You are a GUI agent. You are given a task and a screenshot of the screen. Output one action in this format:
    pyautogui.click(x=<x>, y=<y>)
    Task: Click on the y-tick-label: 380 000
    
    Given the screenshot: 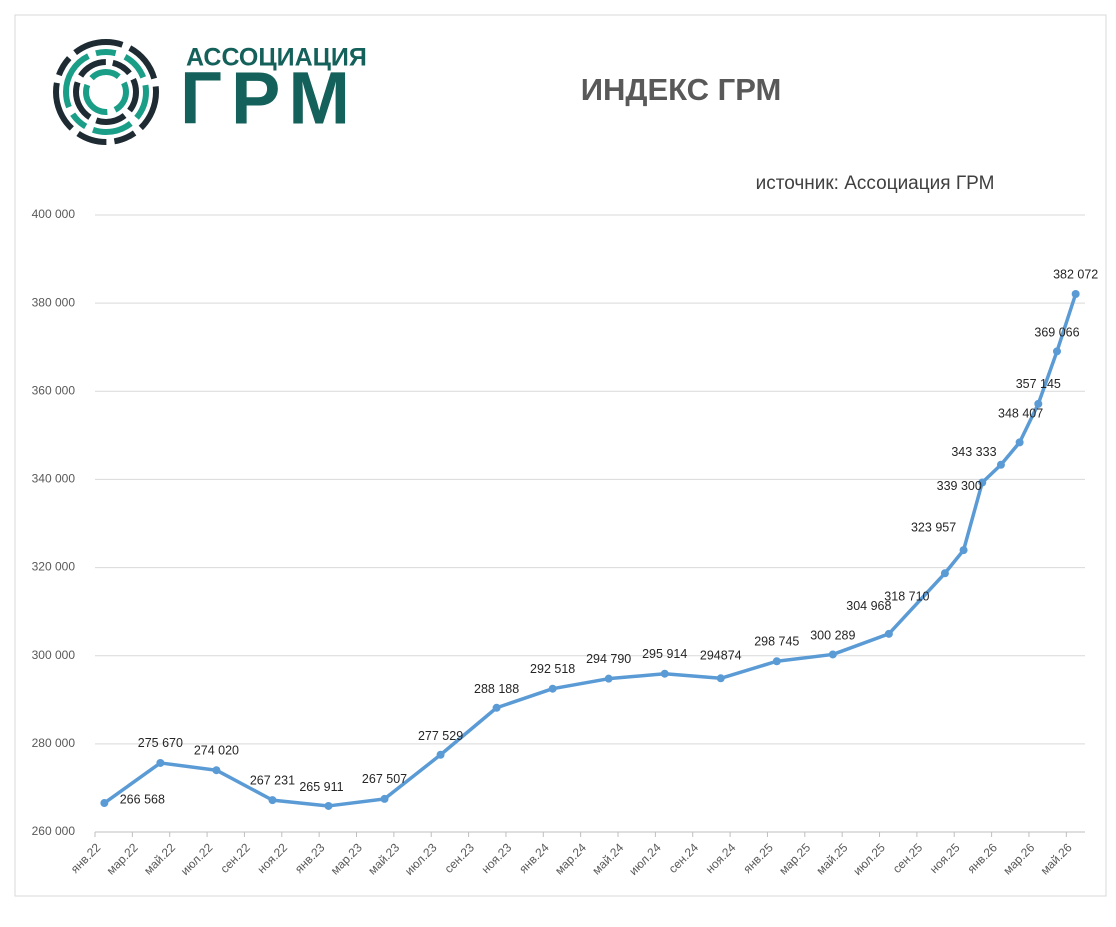 What is the action you would take?
    pyautogui.click(x=54, y=302)
    